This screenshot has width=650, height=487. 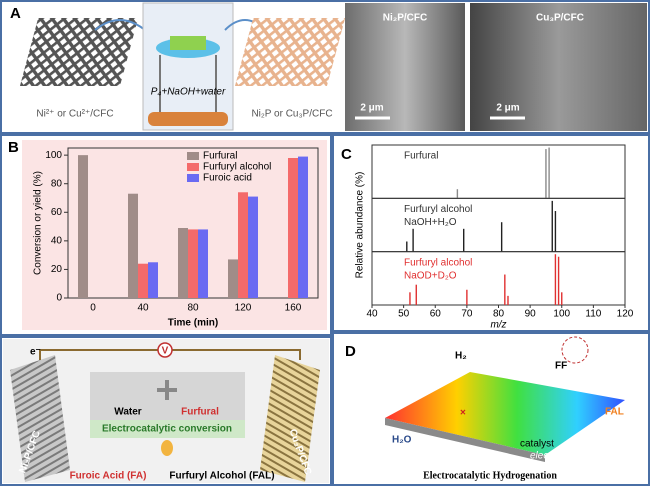 What do you see at coordinates (74, 114) in the screenshot?
I see `precursor-label: Ni²⁺ or Cu²⁺/CFC` at bounding box center [74, 114].